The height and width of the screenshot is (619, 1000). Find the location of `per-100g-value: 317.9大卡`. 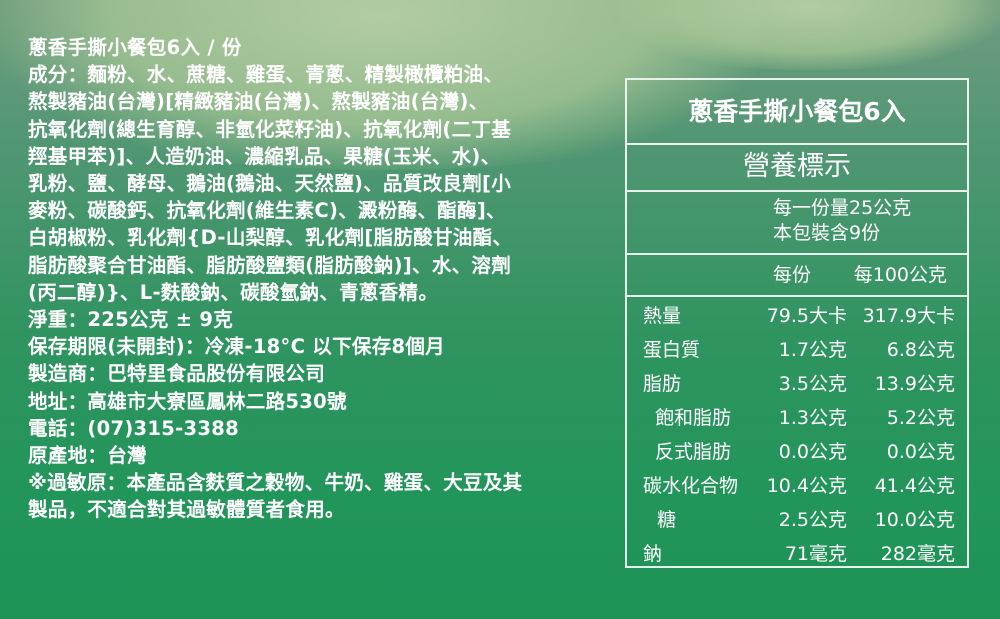

per-100g-value: 317.9大卡 is located at coordinates (908, 316).